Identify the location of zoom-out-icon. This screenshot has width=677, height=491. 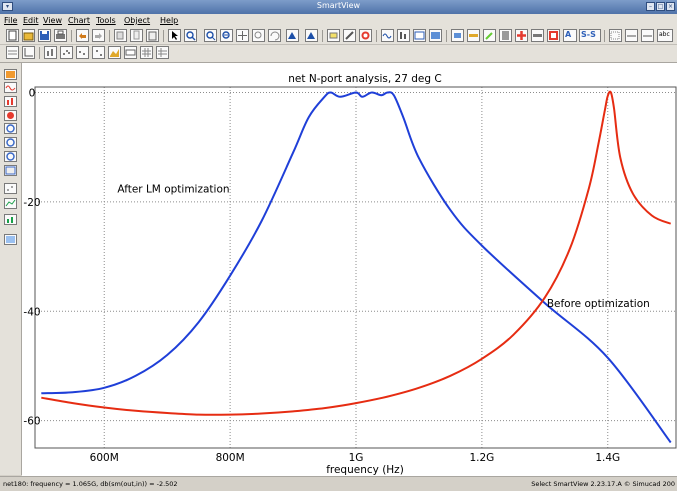
(226, 35).